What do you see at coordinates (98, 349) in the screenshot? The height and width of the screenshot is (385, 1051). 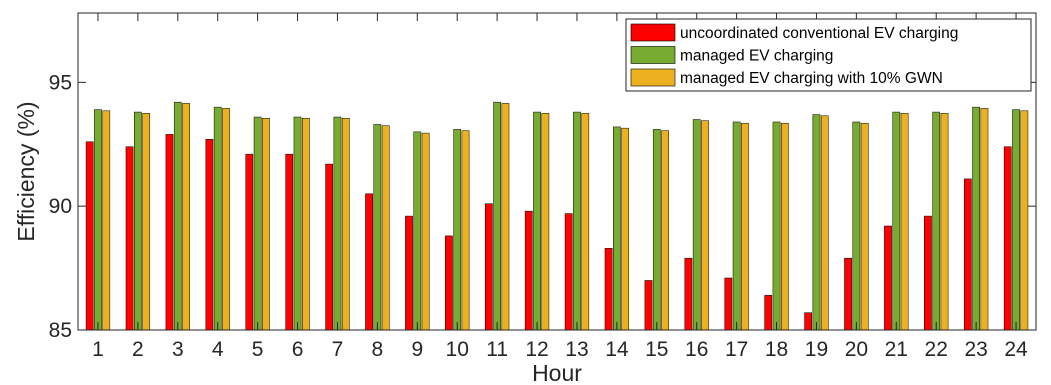 I see `x-tick-label: 1` at bounding box center [98, 349].